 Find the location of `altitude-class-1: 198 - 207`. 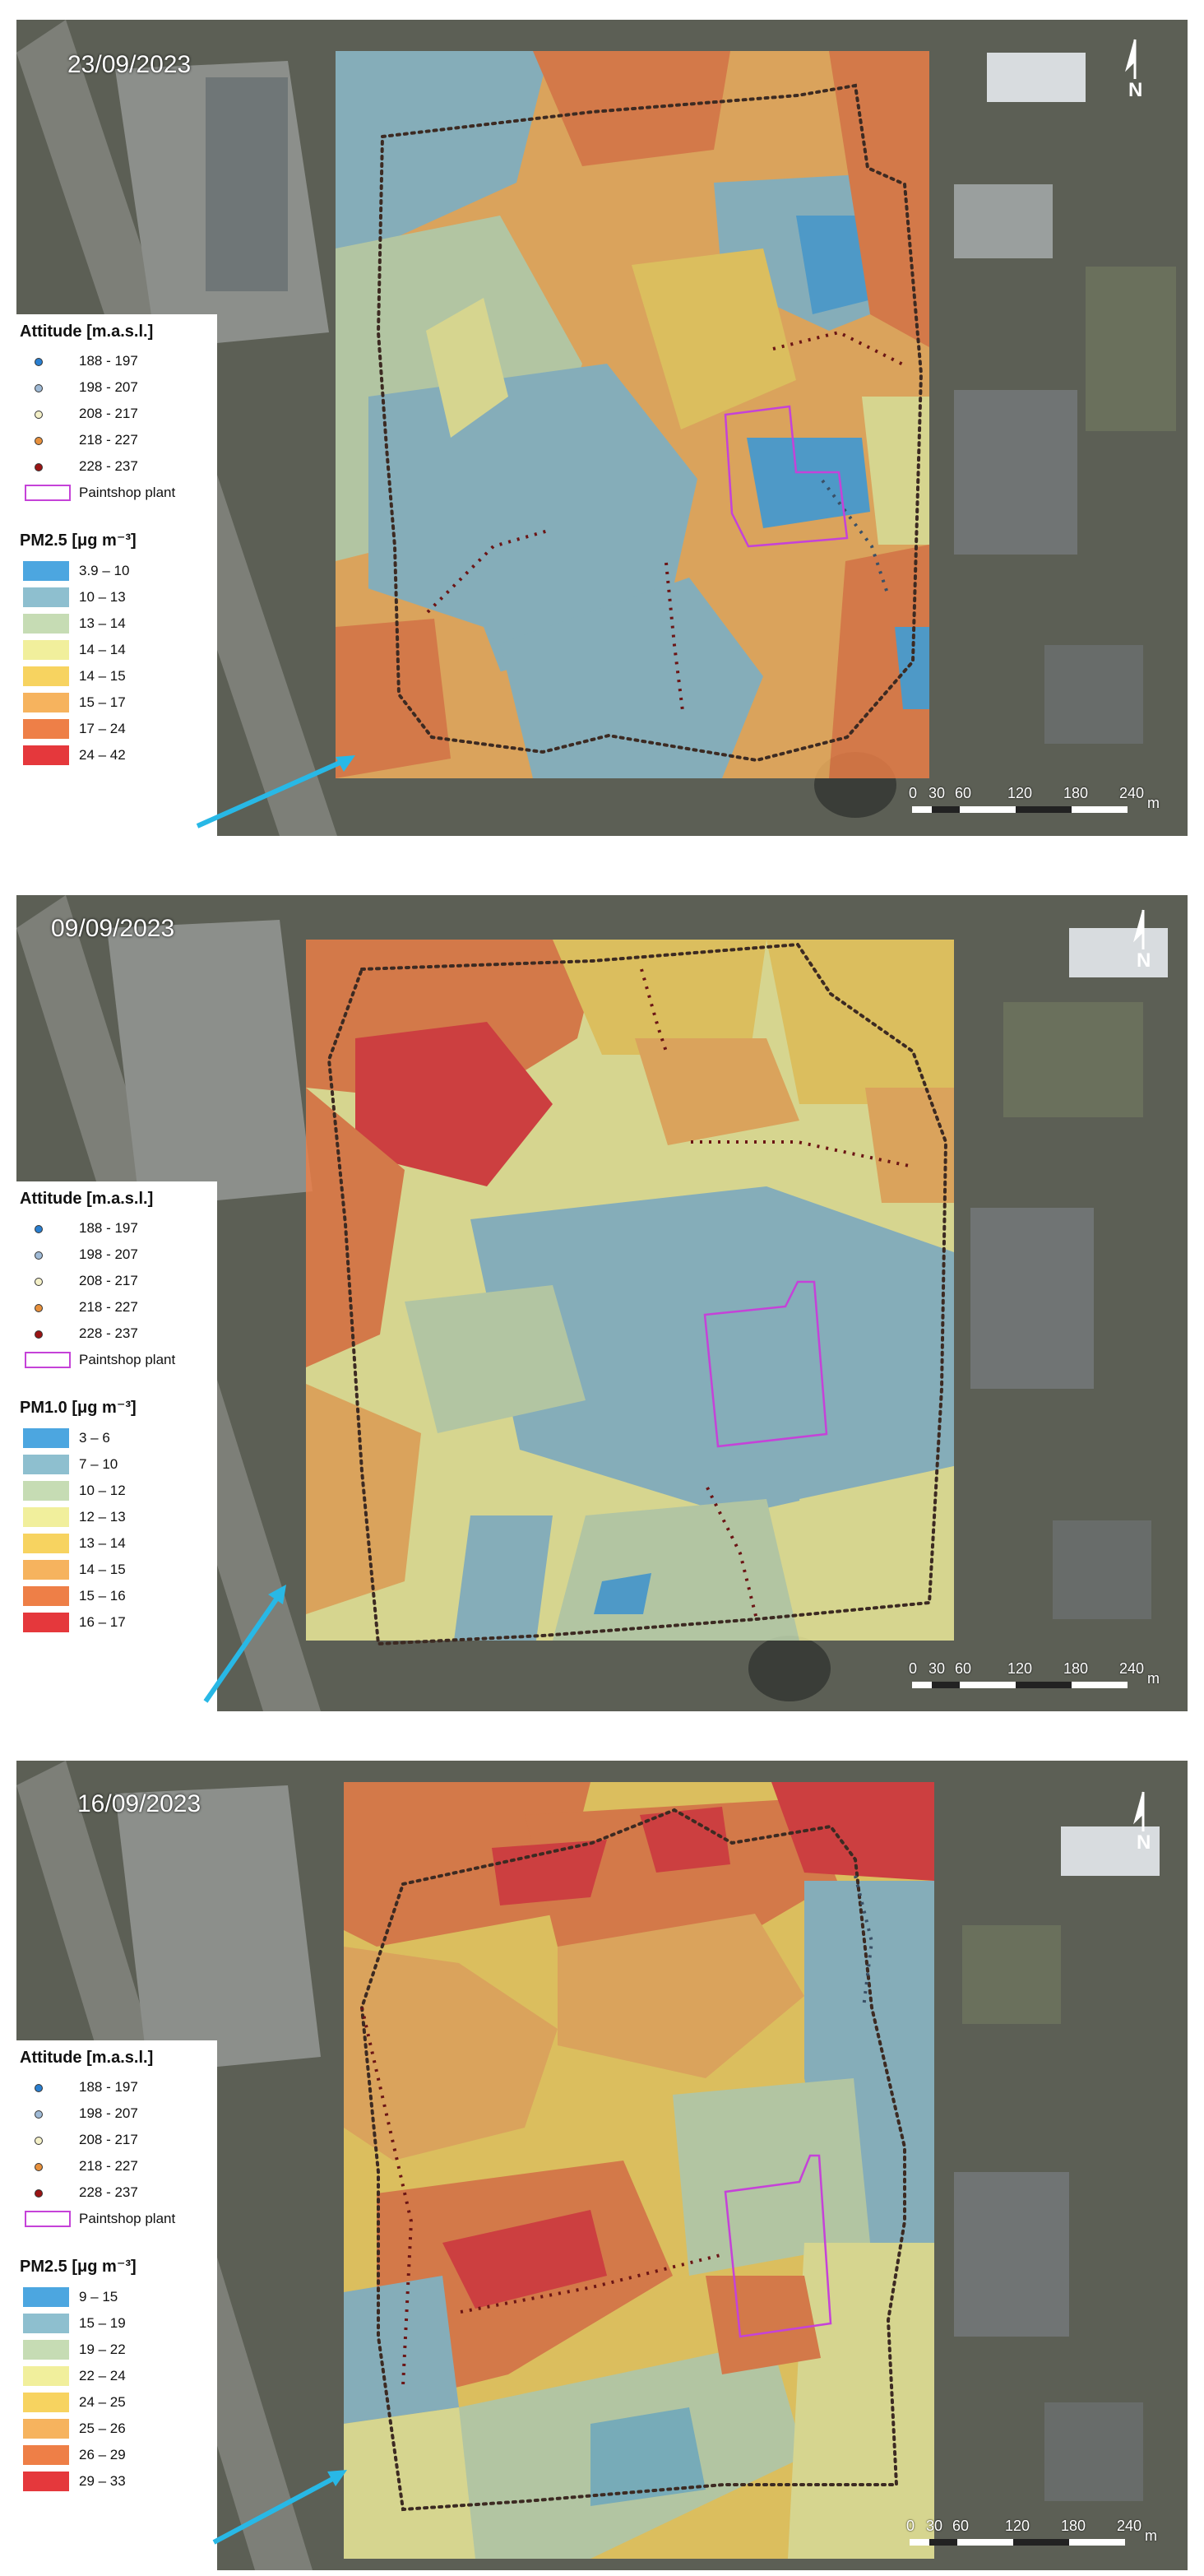

altitude-class-1: 198 - 207 is located at coordinates (115, 2114).